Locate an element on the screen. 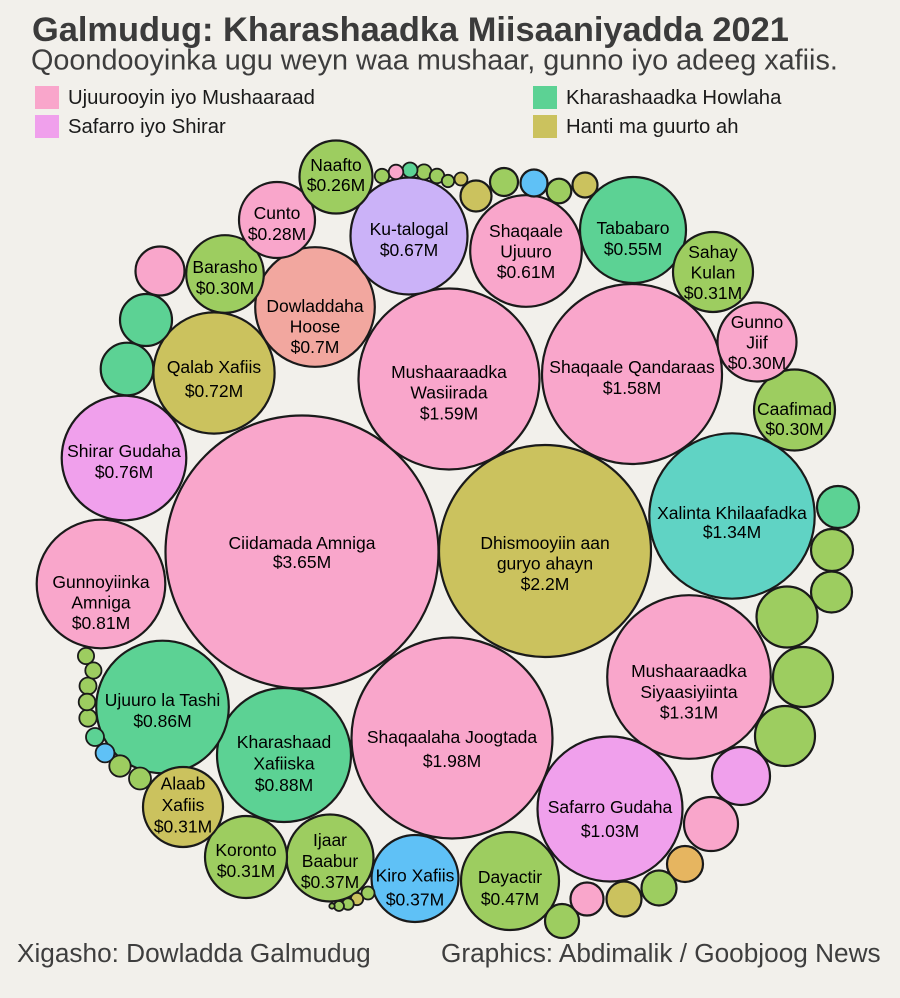 The height and width of the screenshot is (998, 900). svg-text: Gunnoyiinka is located at coordinates (101, 582).